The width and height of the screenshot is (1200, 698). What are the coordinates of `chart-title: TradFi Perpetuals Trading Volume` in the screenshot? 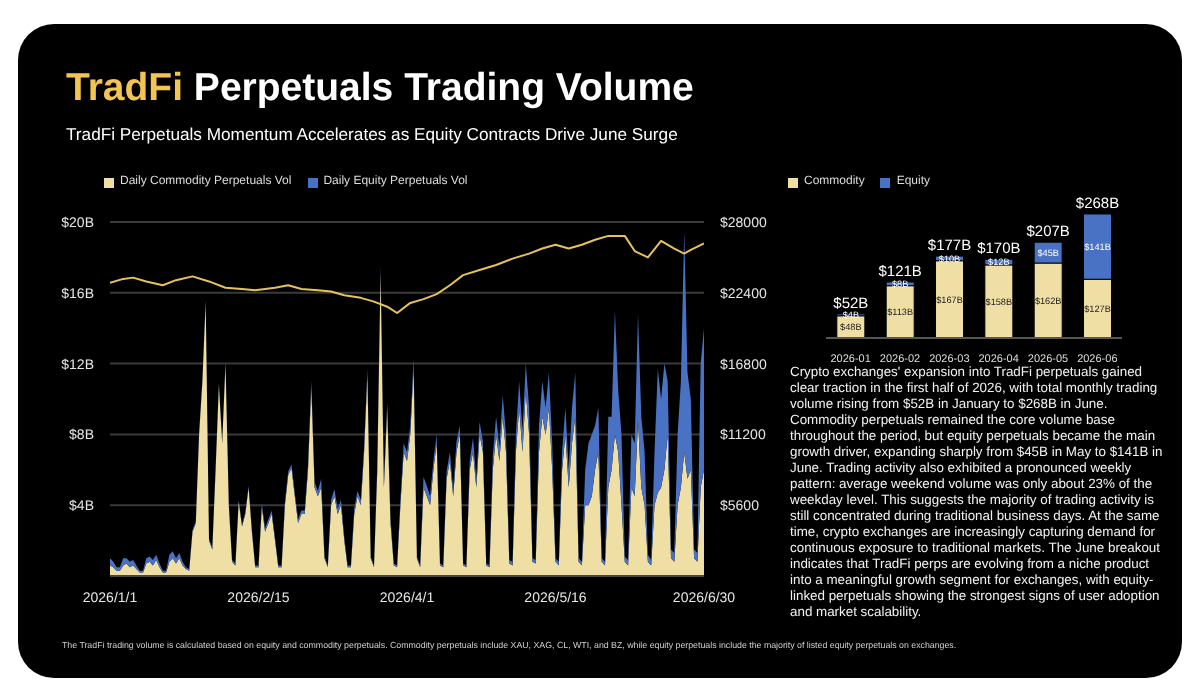 It's located at (380, 88).